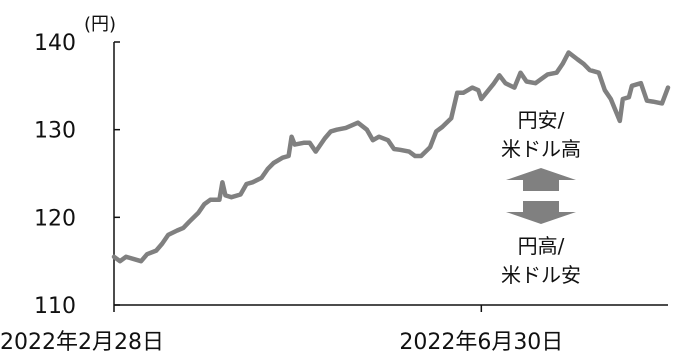 This screenshot has height=356, width=686. What do you see at coordinates (481, 342) in the screenshot?
I see `x-tick-label: 2022年6月30日` at bounding box center [481, 342].